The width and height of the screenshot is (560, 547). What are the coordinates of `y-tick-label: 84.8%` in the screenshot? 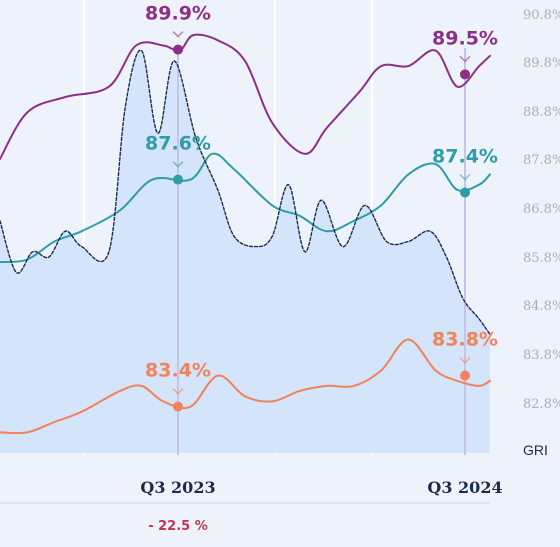 It's located at (541, 306).